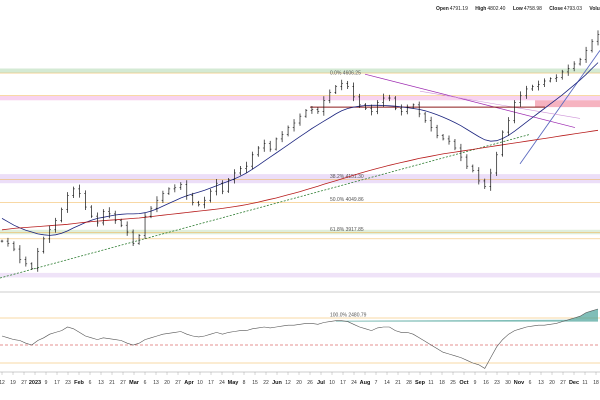 Image resolution: width=600 pixels, height=400 pixels. What do you see at coordinates (266, 383) in the screenshot?
I see `x-tick-label: 22` at bounding box center [266, 383].